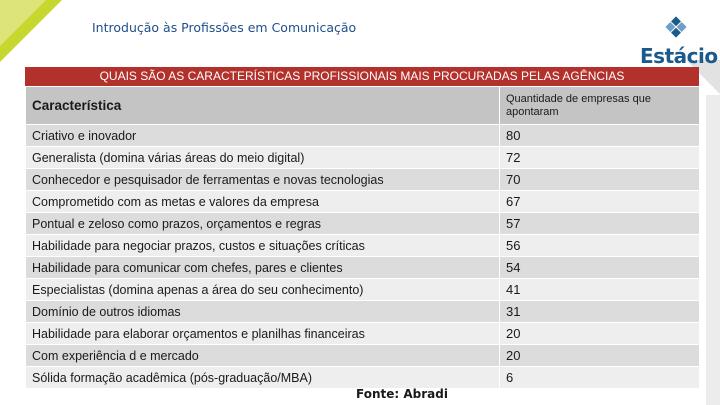 The image size is (720, 405). What do you see at coordinates (599, 245) in the screenshot?
I see `row-company-count: 56` at bounding box center [599, 245].